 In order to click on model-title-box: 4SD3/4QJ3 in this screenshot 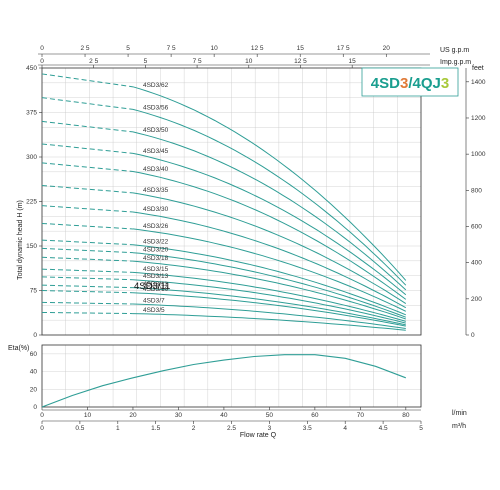, I will do `click(410, 82)`.